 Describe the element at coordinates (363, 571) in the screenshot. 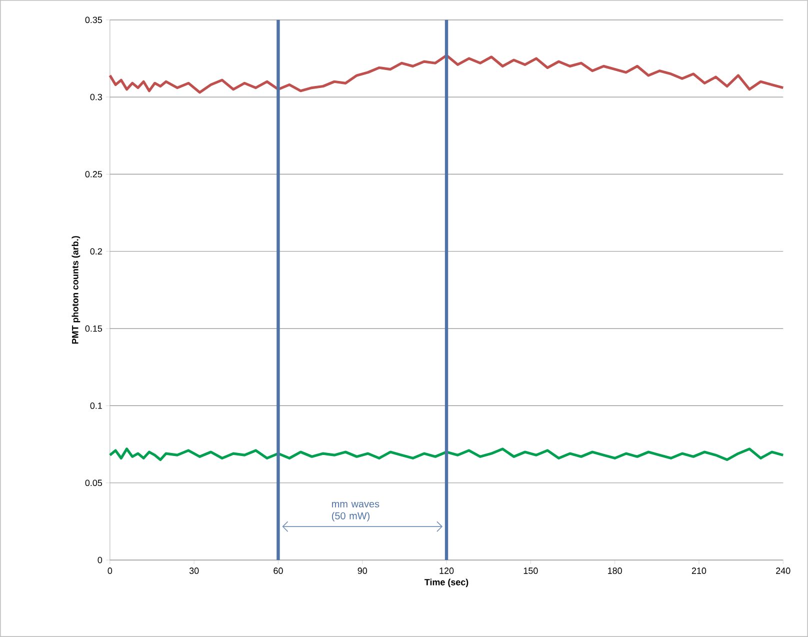

I see `x-tick-label: 90` at that location.